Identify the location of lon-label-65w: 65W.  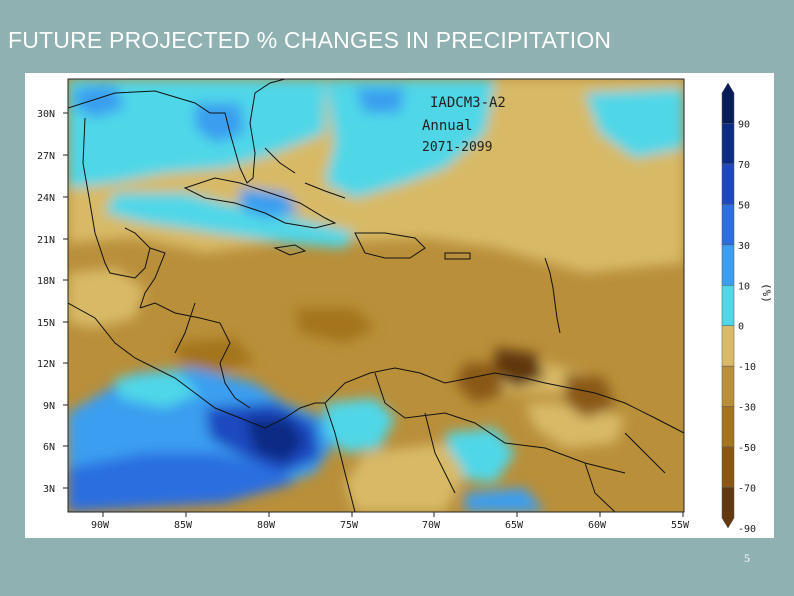
(514, 525).